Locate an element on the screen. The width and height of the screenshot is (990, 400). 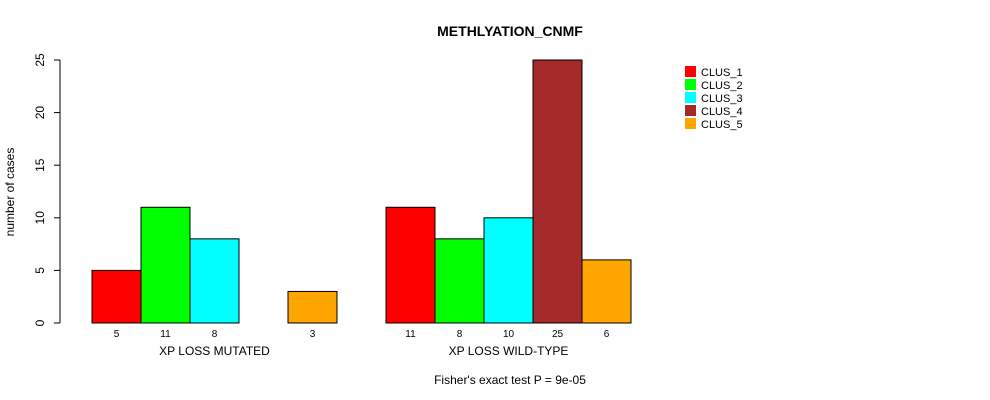
category-label: XP LOSS WILD-TYPE is located at coordinates (509, 351).